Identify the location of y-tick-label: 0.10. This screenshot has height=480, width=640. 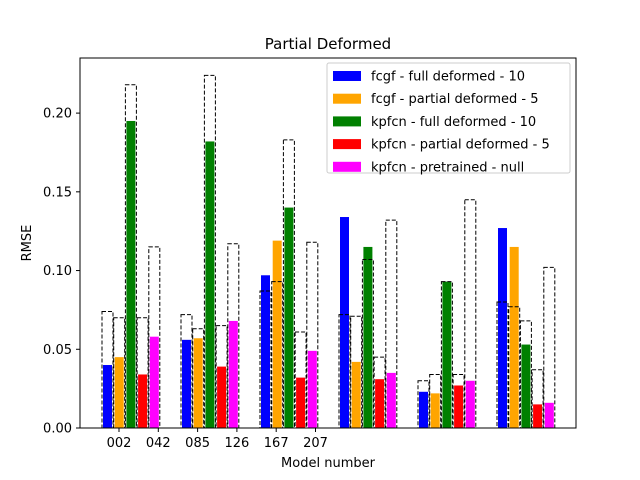
(57, 271).